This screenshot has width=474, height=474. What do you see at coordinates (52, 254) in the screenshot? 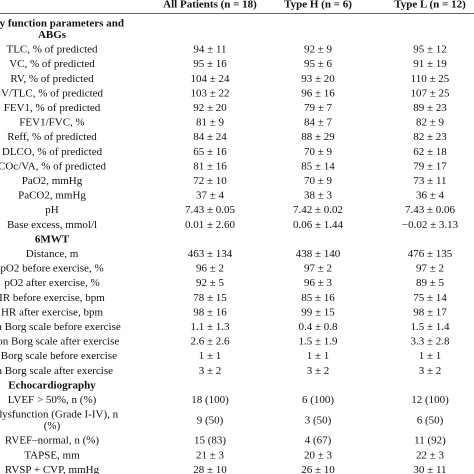
I see `row-label: Distance, m` at bounding box center [52, 254].